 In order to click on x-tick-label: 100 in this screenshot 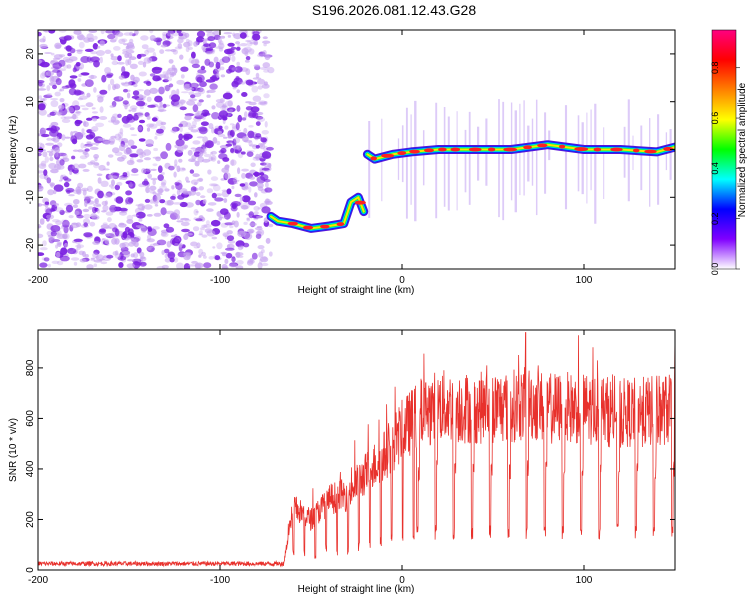, I will do `click(584, 580)`.